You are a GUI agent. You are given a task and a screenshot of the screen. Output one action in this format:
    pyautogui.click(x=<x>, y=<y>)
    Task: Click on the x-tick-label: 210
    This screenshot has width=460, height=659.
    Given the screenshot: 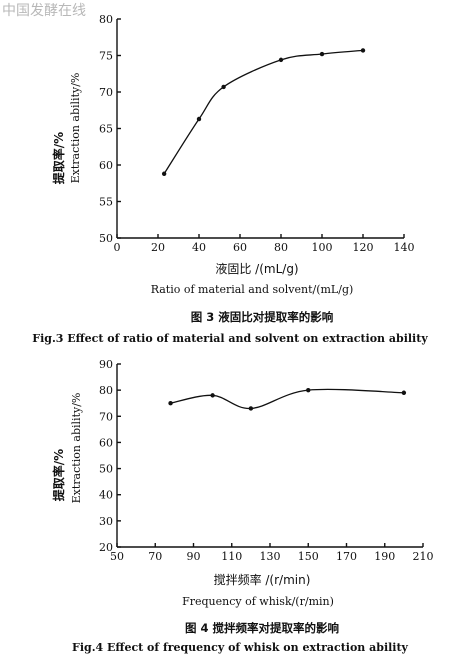 What is the action you would take?
    pyautogui.click(x=423, y=556)
    